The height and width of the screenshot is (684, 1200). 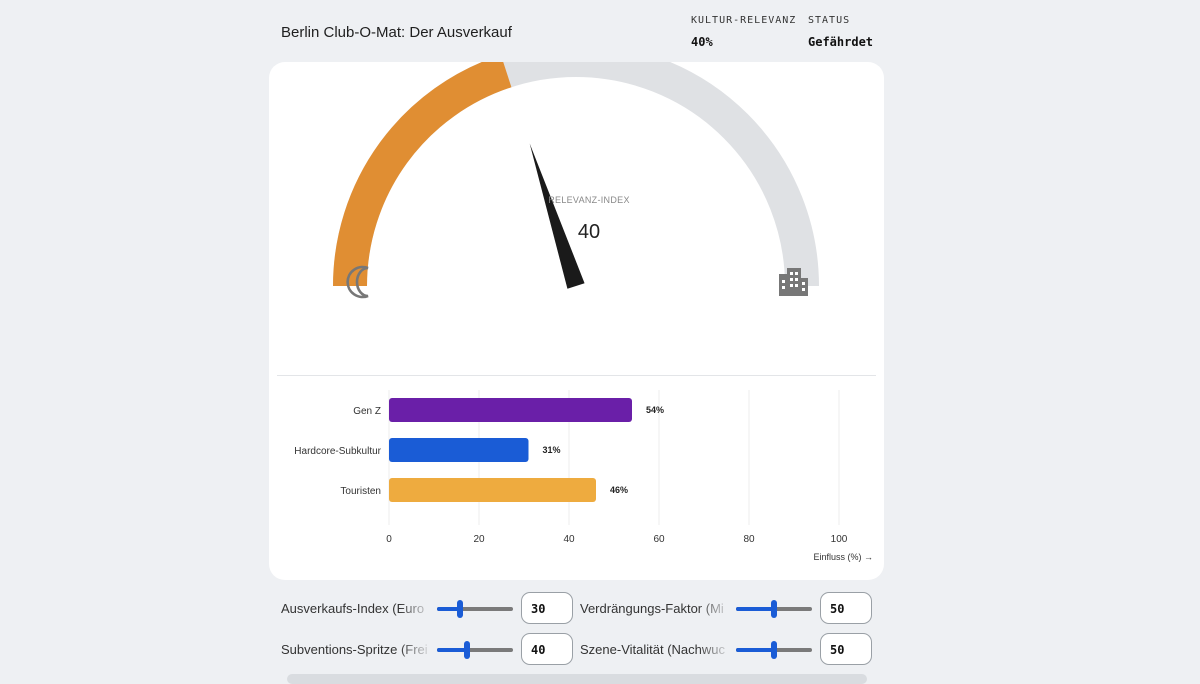 I want to click on category-label: Touristen, so click(x=360, y=491).